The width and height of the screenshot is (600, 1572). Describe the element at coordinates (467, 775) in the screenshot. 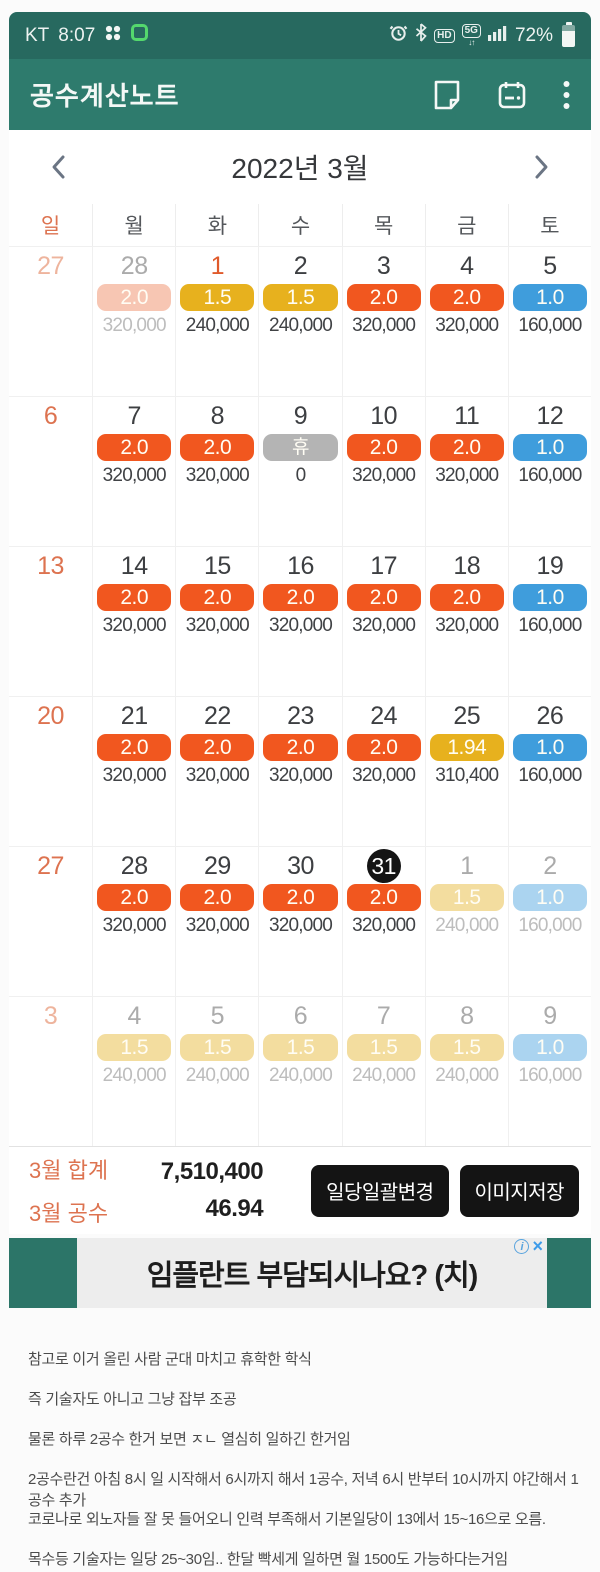

I see `day-amount: 310,400` at that location.